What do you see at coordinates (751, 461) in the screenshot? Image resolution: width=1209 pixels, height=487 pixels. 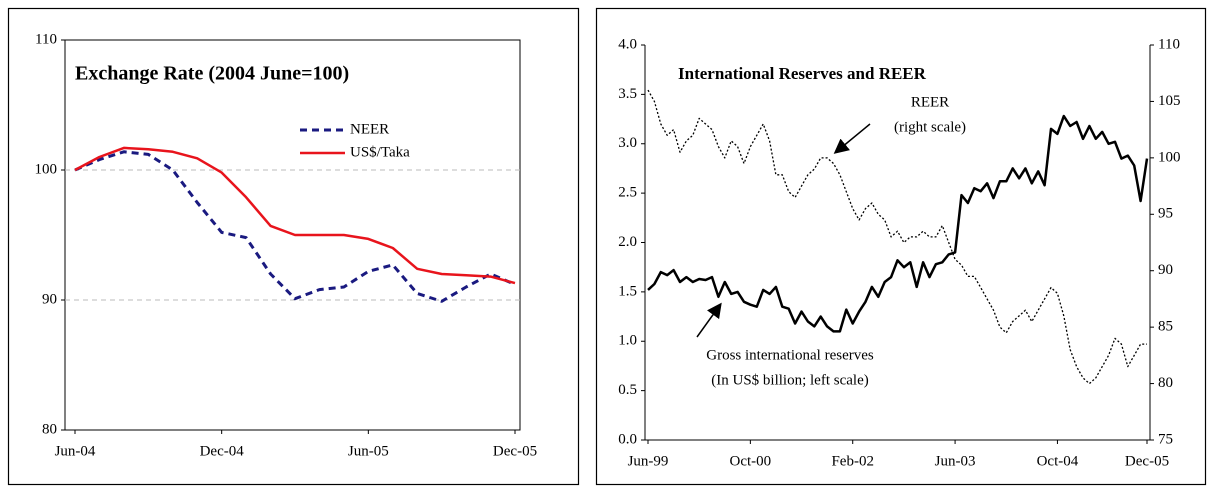 I see `x-tick-label: Oct-00` at bounding box center [751, 461].